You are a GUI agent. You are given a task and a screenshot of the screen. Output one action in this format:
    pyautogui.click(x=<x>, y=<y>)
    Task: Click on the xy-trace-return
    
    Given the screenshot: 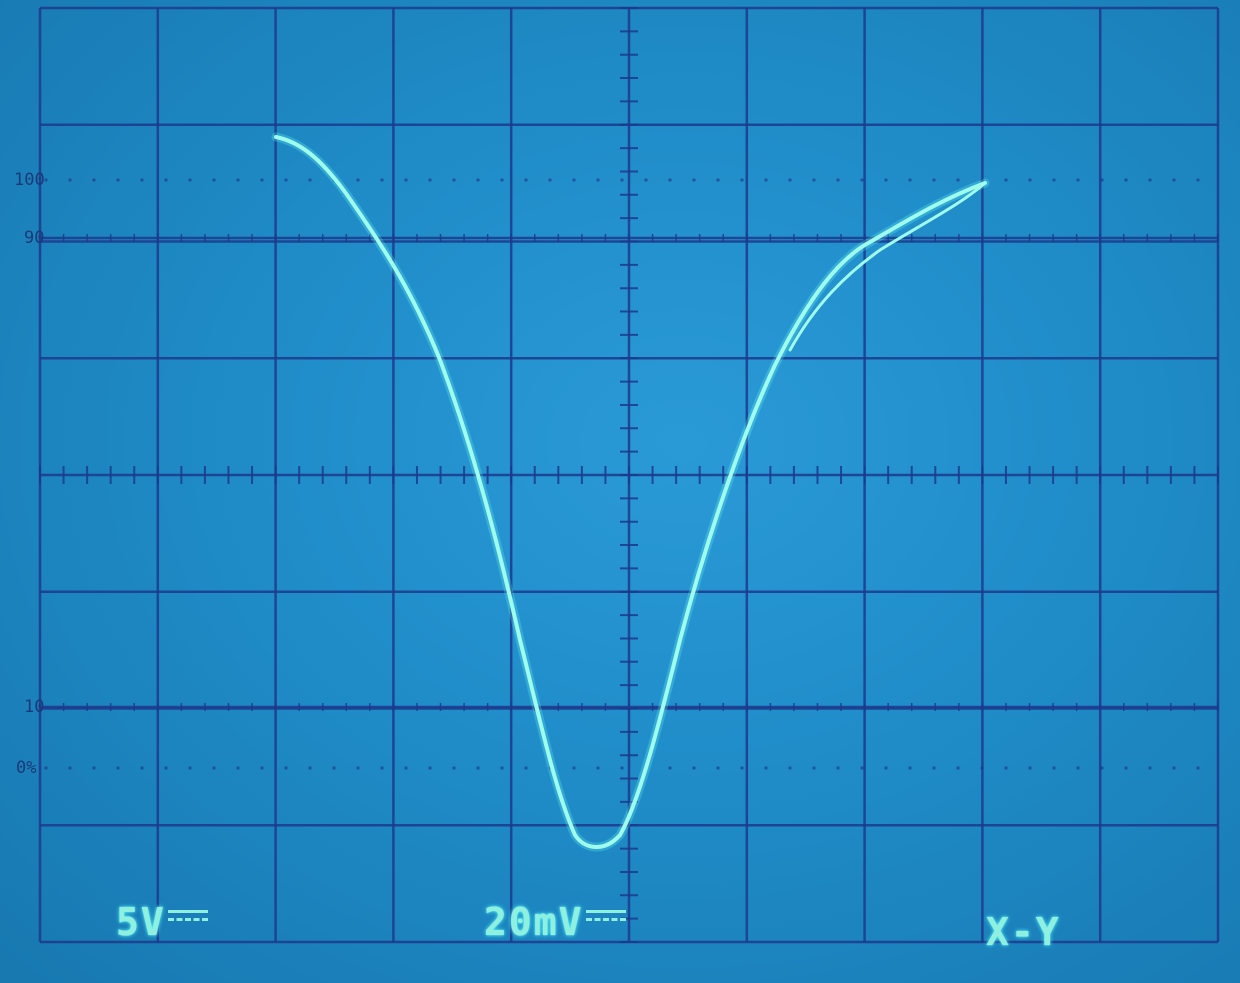 What is the action you would take?
    pyautogui.click(x=887, y=266)
    